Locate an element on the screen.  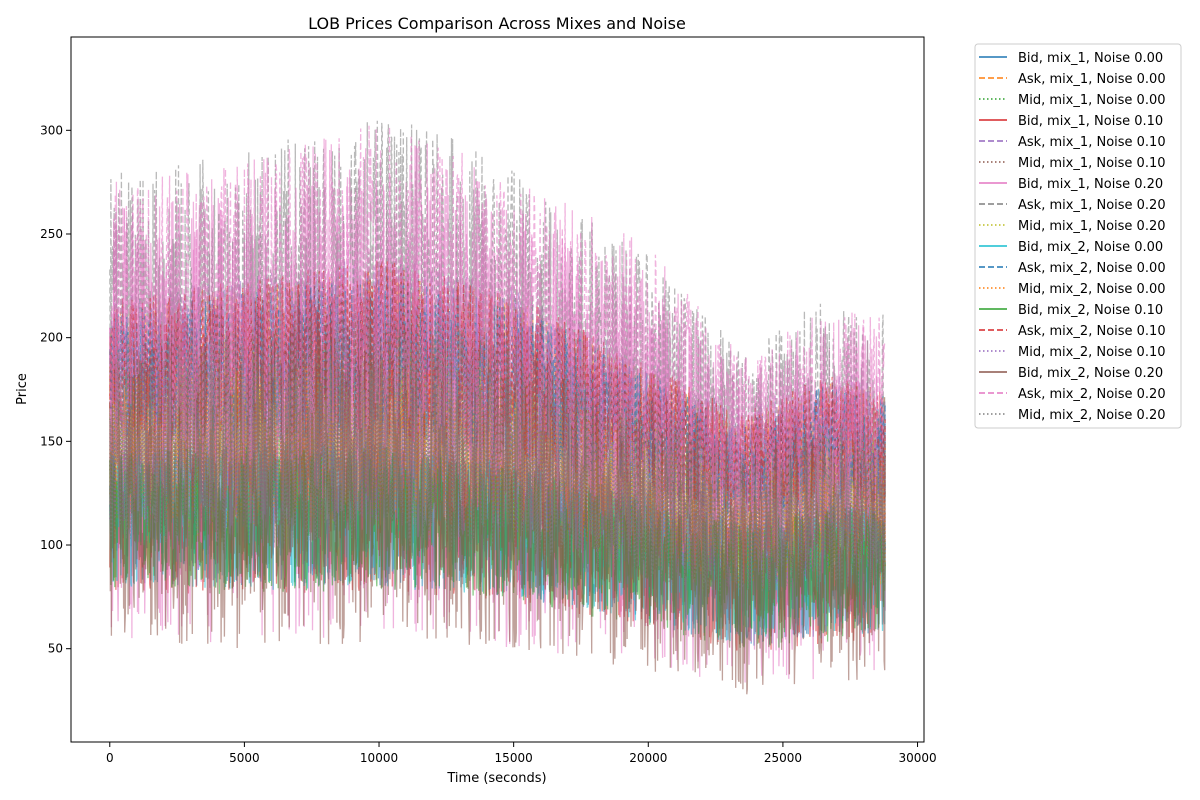
x-axis: 0 5000 10000 15000 20000 25000 30000 is located at coordinates (521, 753).